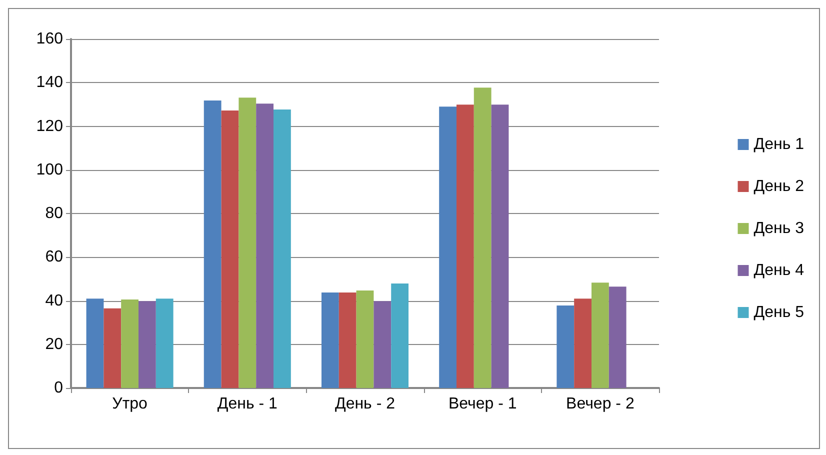 This screenshot has height=455, width=826. Describe the element at coordinates (779, 228) in the screenshot. I see `legend-label: День 3` at that location.